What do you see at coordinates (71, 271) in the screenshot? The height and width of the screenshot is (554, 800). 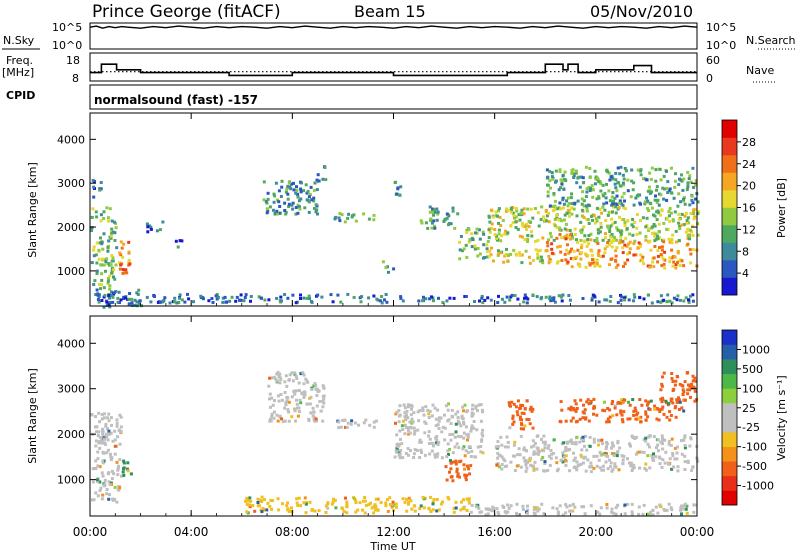 I see `y-tick-label: 1000` at bounding box center [71, 271].